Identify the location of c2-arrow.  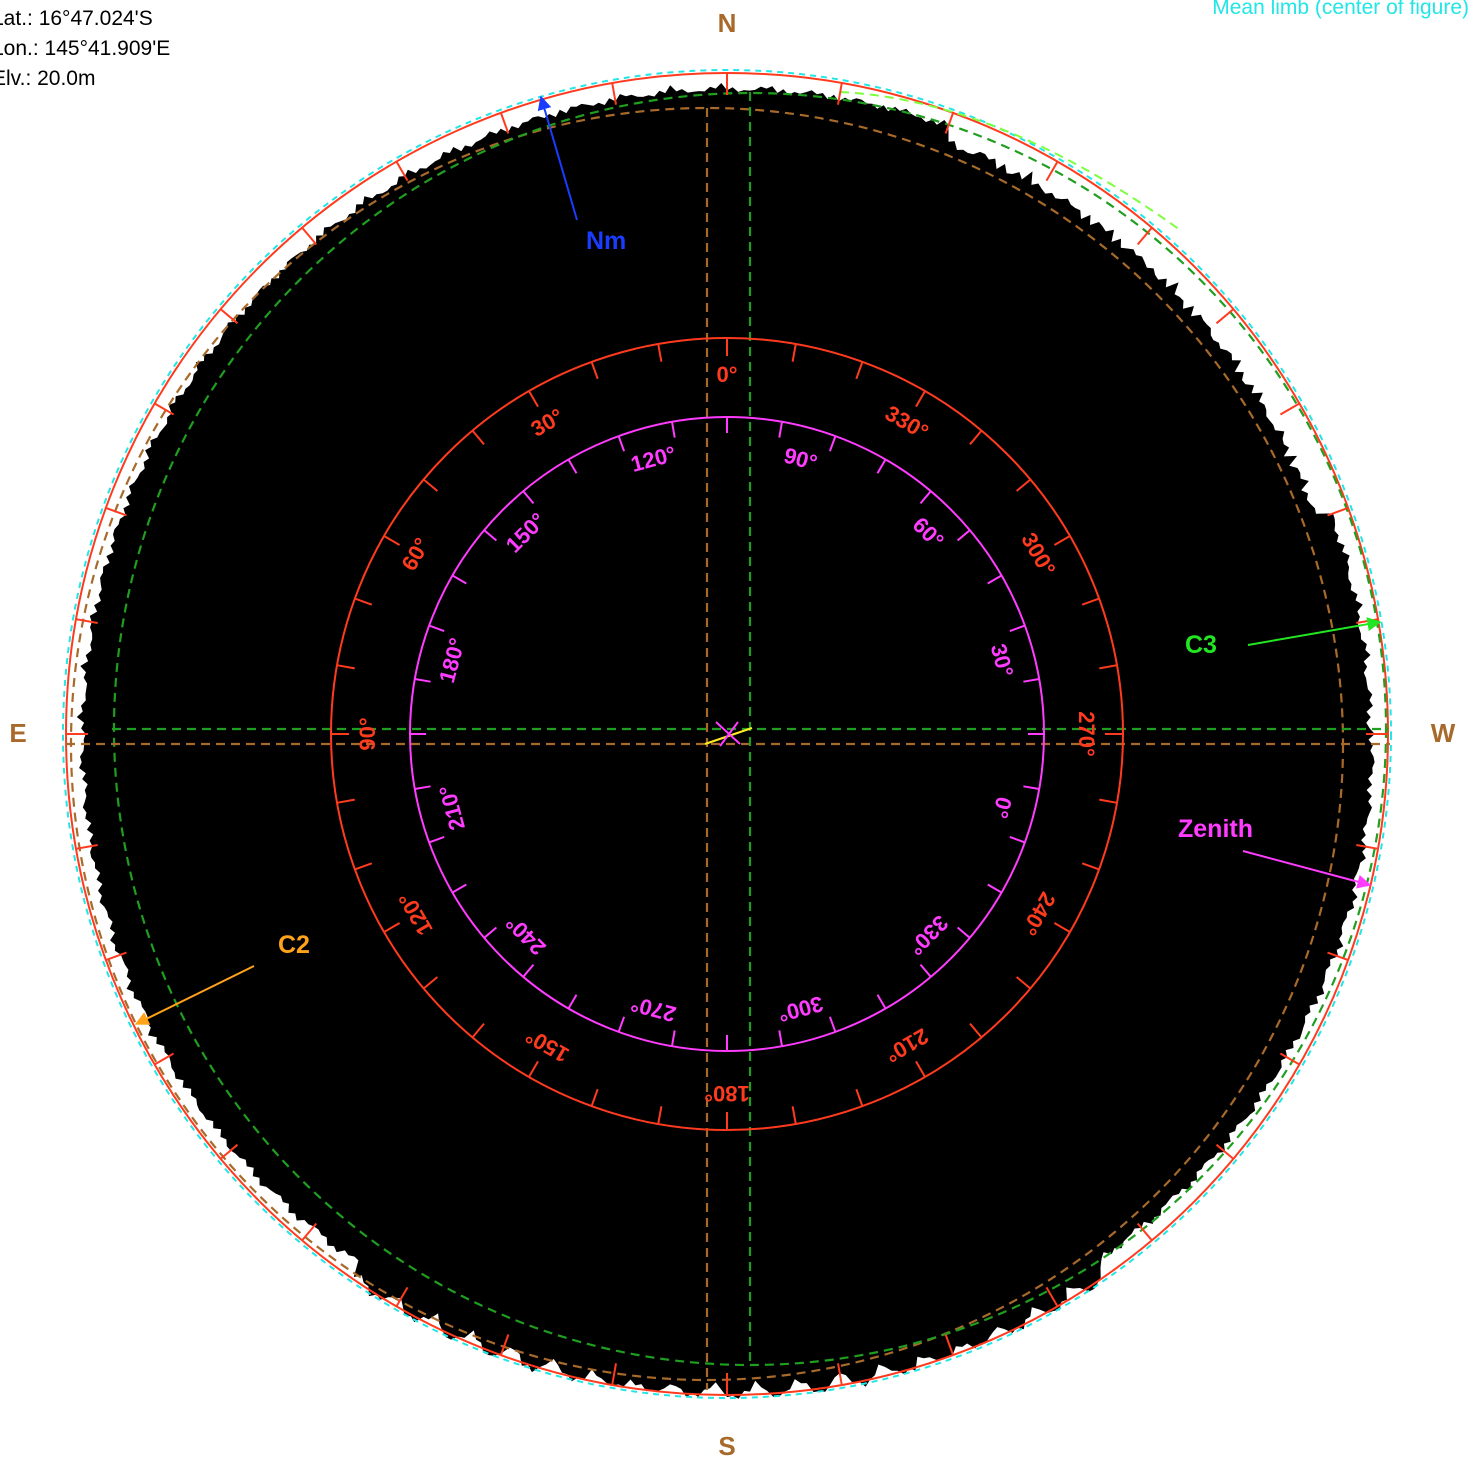
(194, 995).